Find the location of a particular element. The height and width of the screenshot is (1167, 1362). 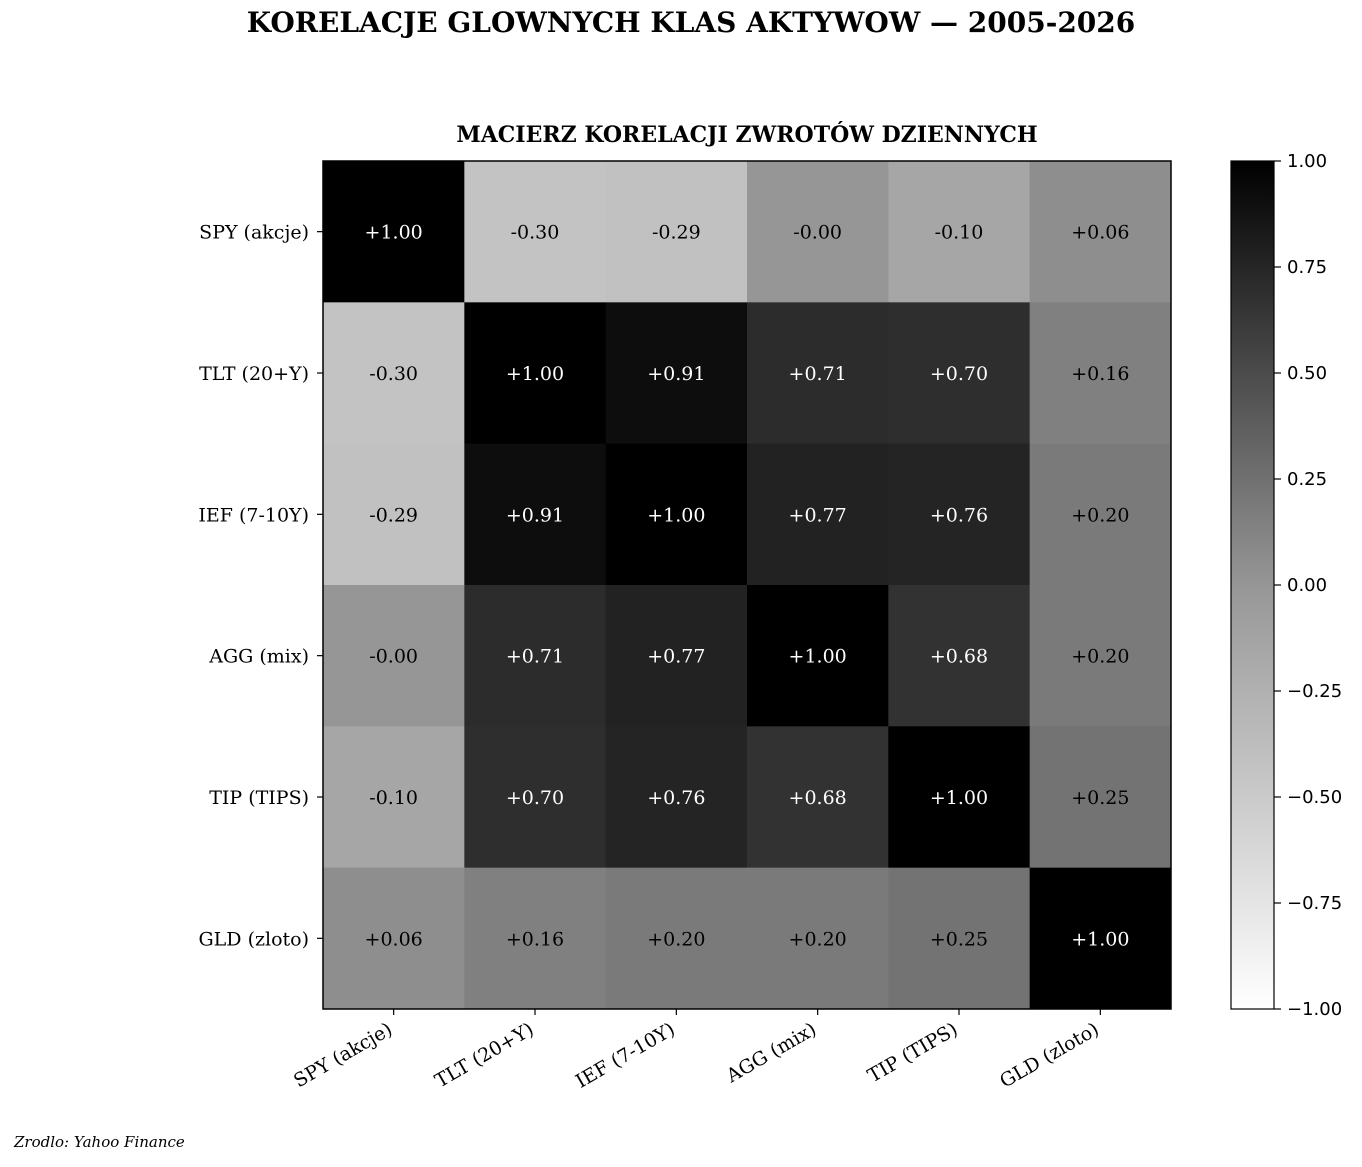

cell-value-label-r1-c3: +0.71 is located at coordinates (818, 374).